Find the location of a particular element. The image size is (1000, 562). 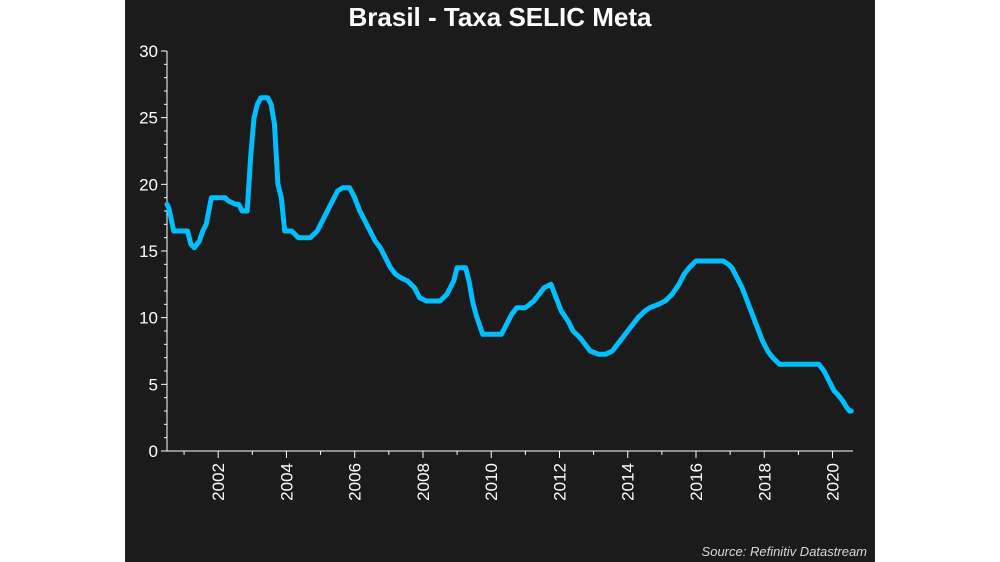

x-tick-label: 2014 is located at coordinates (628, 482).